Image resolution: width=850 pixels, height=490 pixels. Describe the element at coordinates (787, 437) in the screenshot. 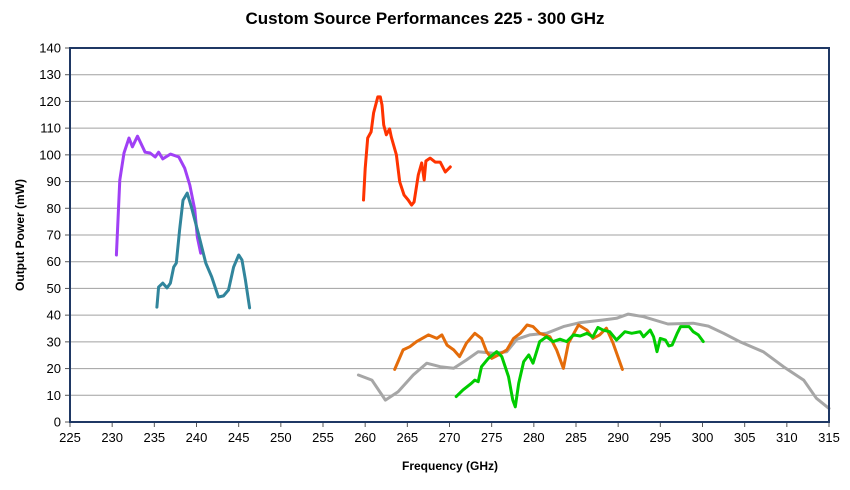

I see `x-tick-label: 310` at that location.